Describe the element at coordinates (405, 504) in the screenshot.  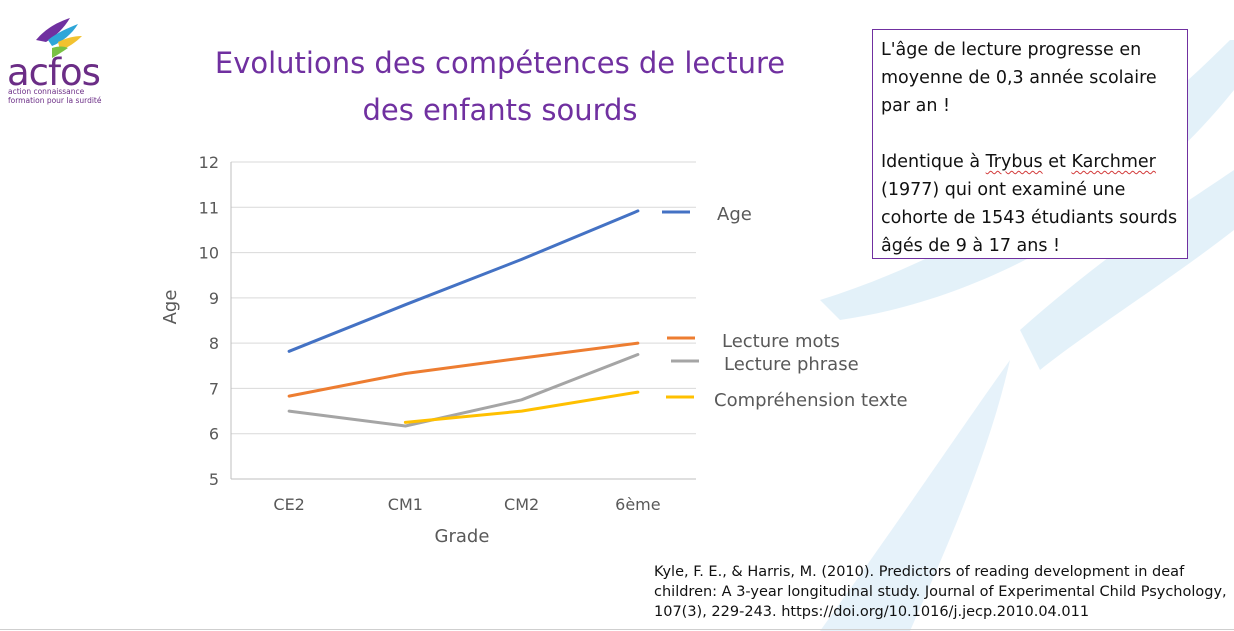
I see `x-tick-label: CM1` at that location.